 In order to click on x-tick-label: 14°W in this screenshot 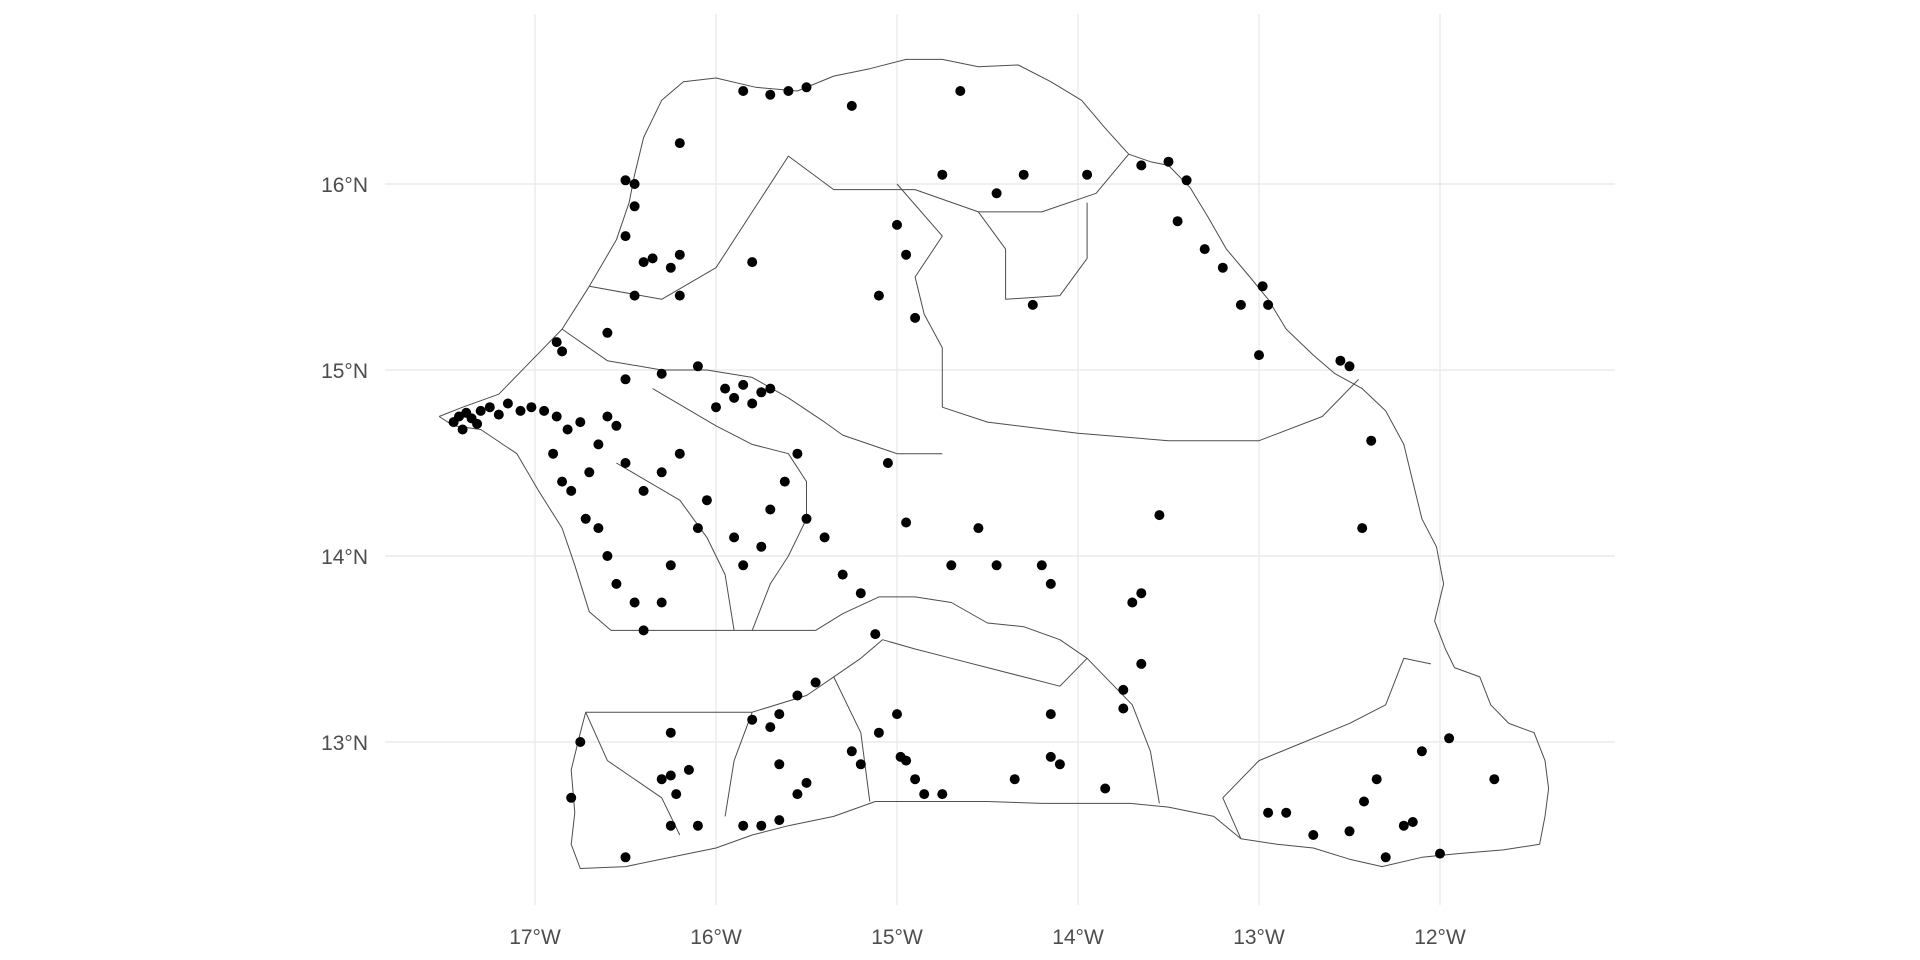, I will do `click(1078, 937)`.